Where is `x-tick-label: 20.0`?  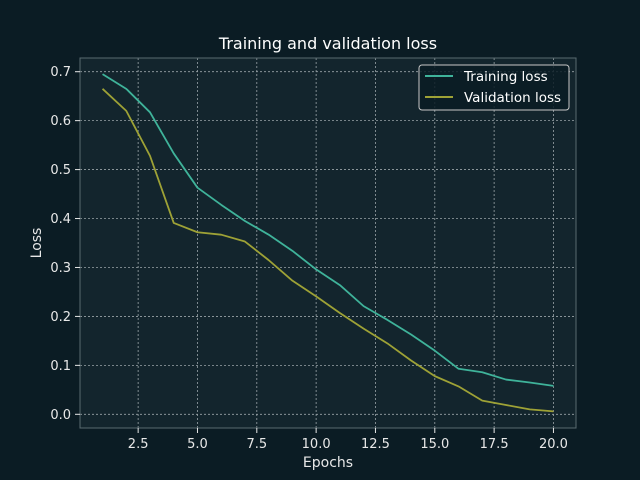 x-tick-label: 20.0 is located at coordinates (553, 444).